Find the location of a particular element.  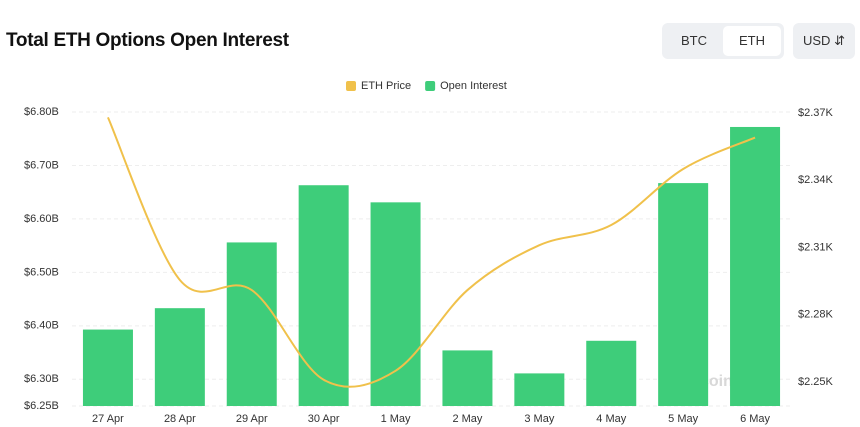

eth-tab: ETH is located at coordinates (752, 41).